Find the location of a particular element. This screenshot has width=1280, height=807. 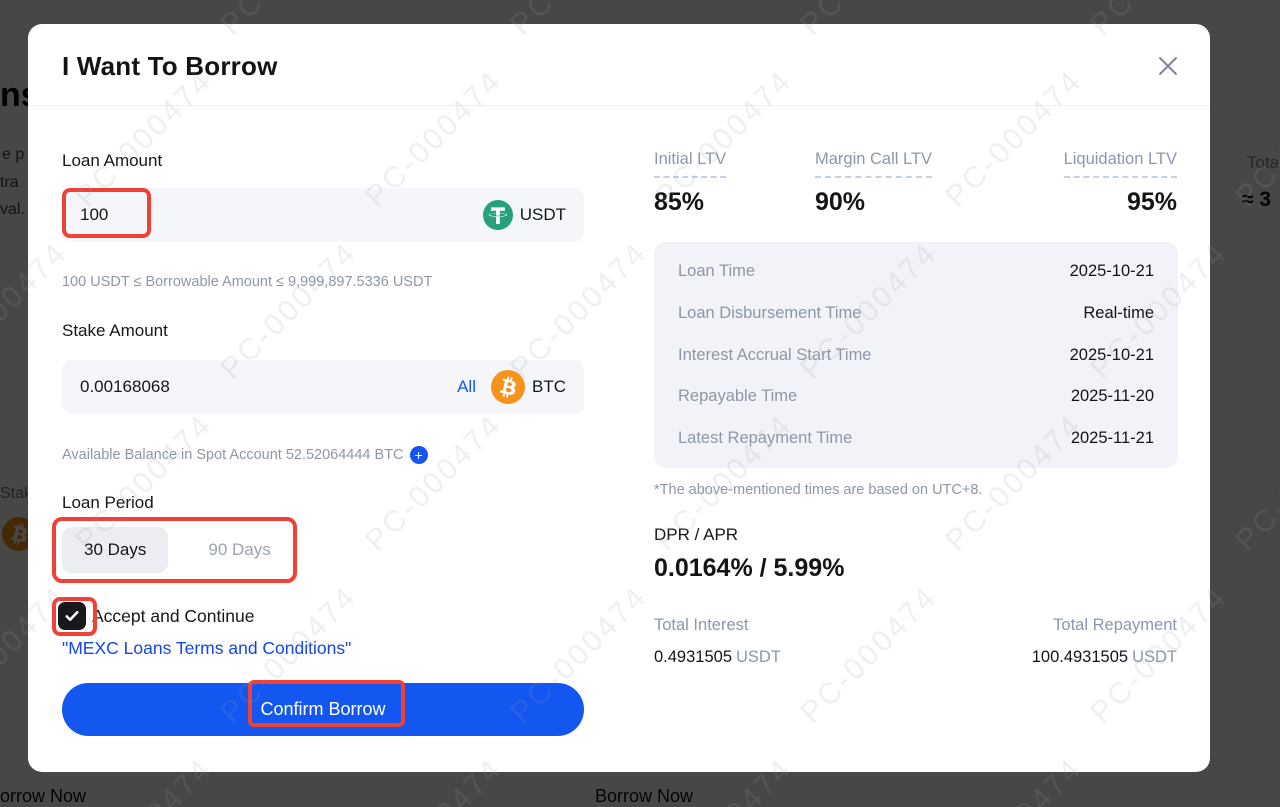

total-repayment-block: Total Repayment 100.4931505 USDT is located at coordinates (915, 641).